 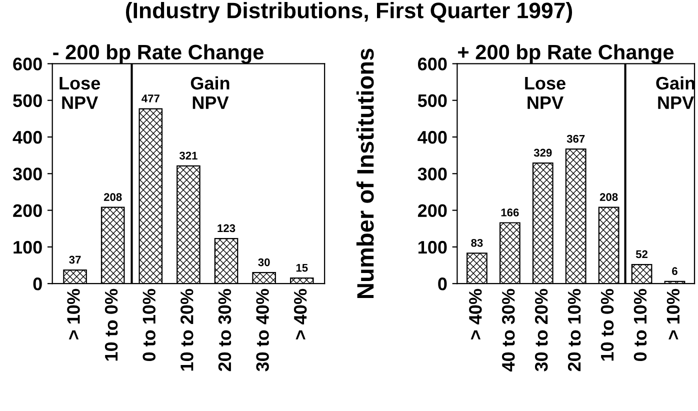 What do you see at coordinates (227, 228) in the screenshot?
I see `data-label: 123` at bounding box center [227, 228].